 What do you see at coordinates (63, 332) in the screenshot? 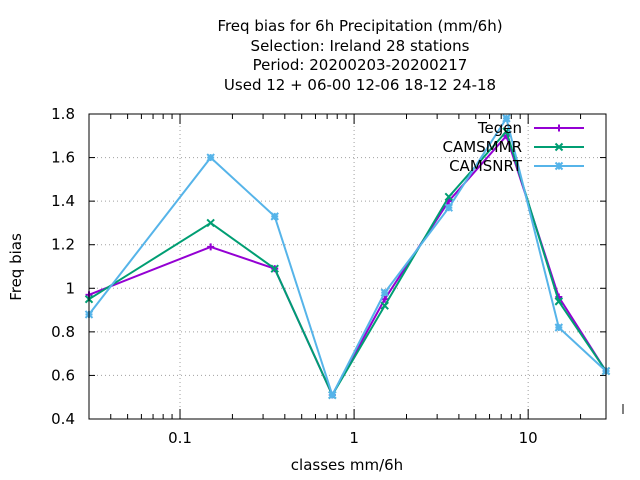
I see `y-tick-label: 0.8` at bounding box center [63, 332].